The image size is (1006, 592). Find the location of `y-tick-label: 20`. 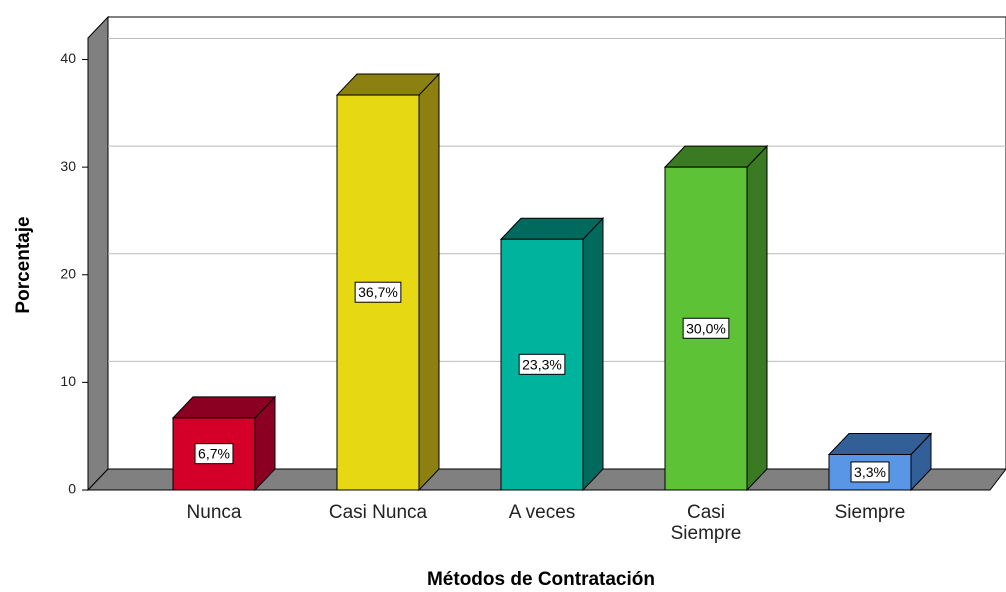

y-tick-label: 20 is located at coordinates (68, 273).